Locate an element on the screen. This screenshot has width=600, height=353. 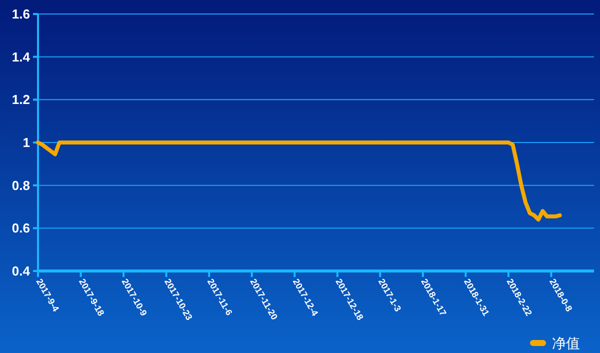
y-tick-label: 1.6 is located at coordinates (21, 14).